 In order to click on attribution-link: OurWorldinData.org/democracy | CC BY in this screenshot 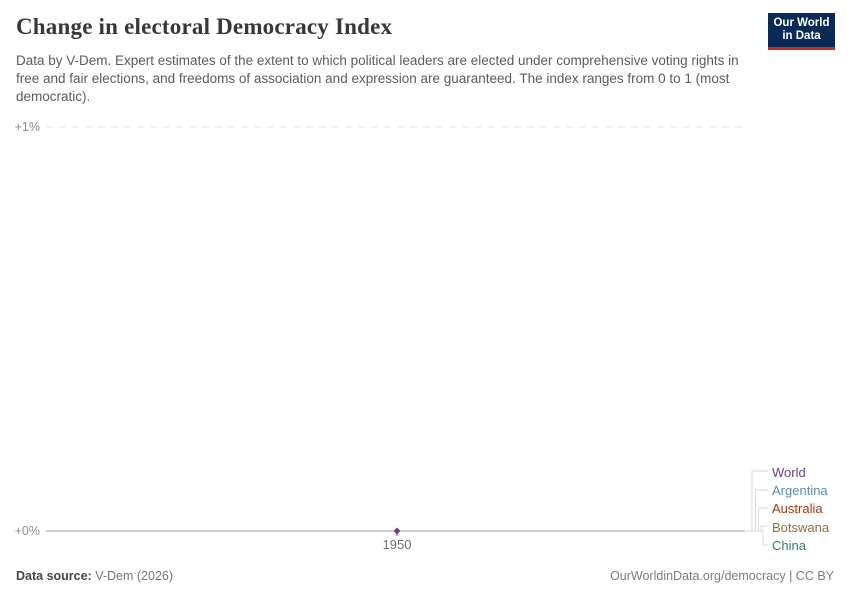, I will do `click(722, 576)`.